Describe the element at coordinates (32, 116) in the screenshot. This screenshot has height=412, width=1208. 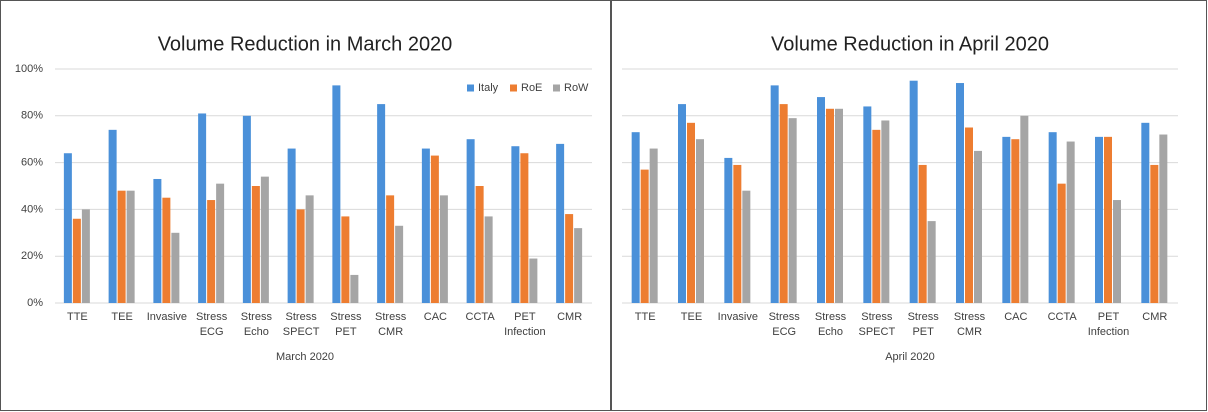
I see `y-tick-label: 80%` at that location.